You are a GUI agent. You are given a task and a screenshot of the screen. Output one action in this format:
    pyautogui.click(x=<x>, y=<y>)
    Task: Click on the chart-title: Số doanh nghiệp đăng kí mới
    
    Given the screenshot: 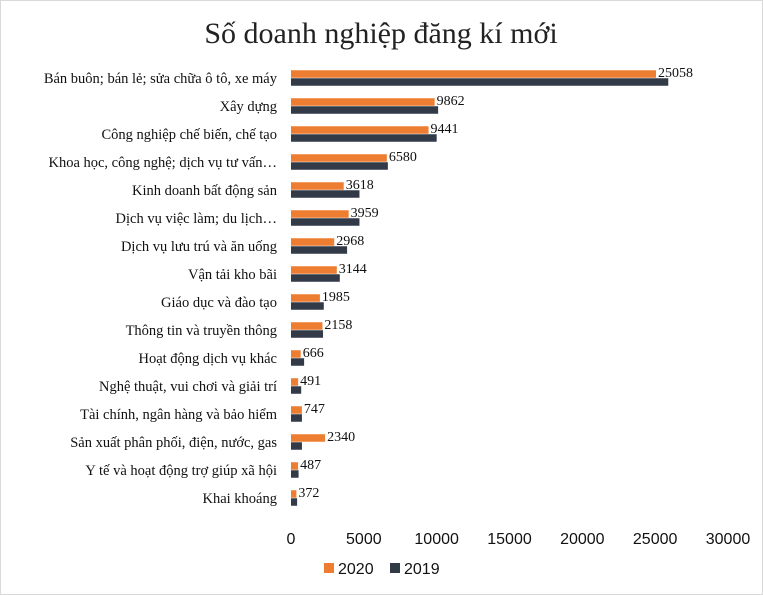 What is the action you would take?
    pyautogui.click(x=380, y=33)
    